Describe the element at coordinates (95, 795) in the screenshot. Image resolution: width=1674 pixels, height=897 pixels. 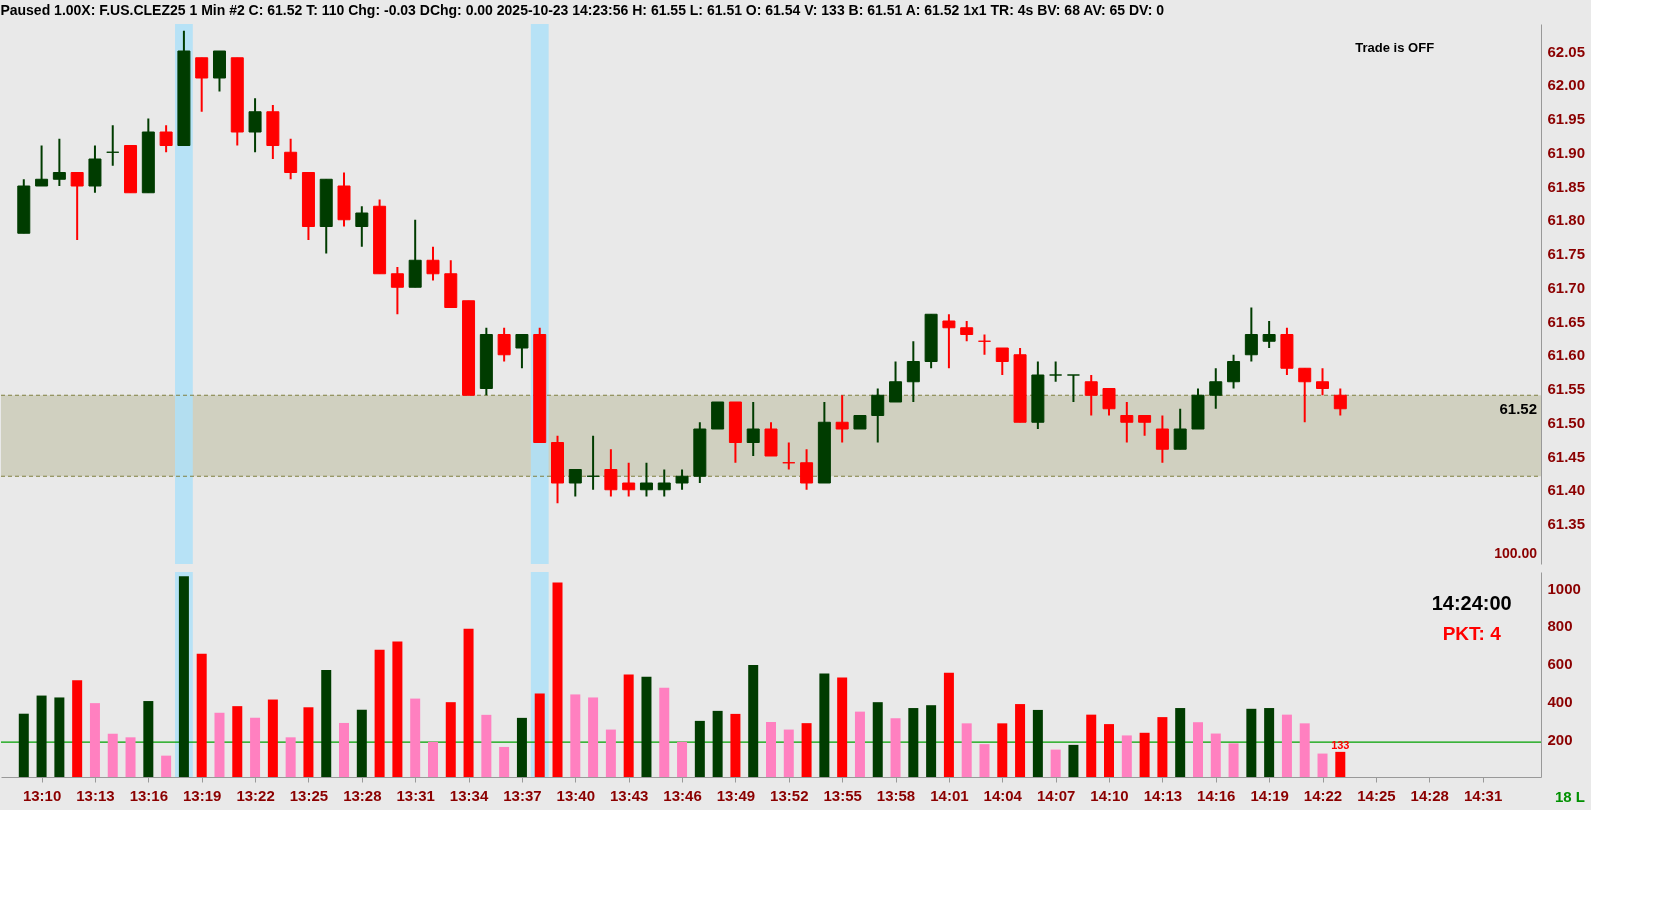
I see `x-tick-label: 13:13` at that location.